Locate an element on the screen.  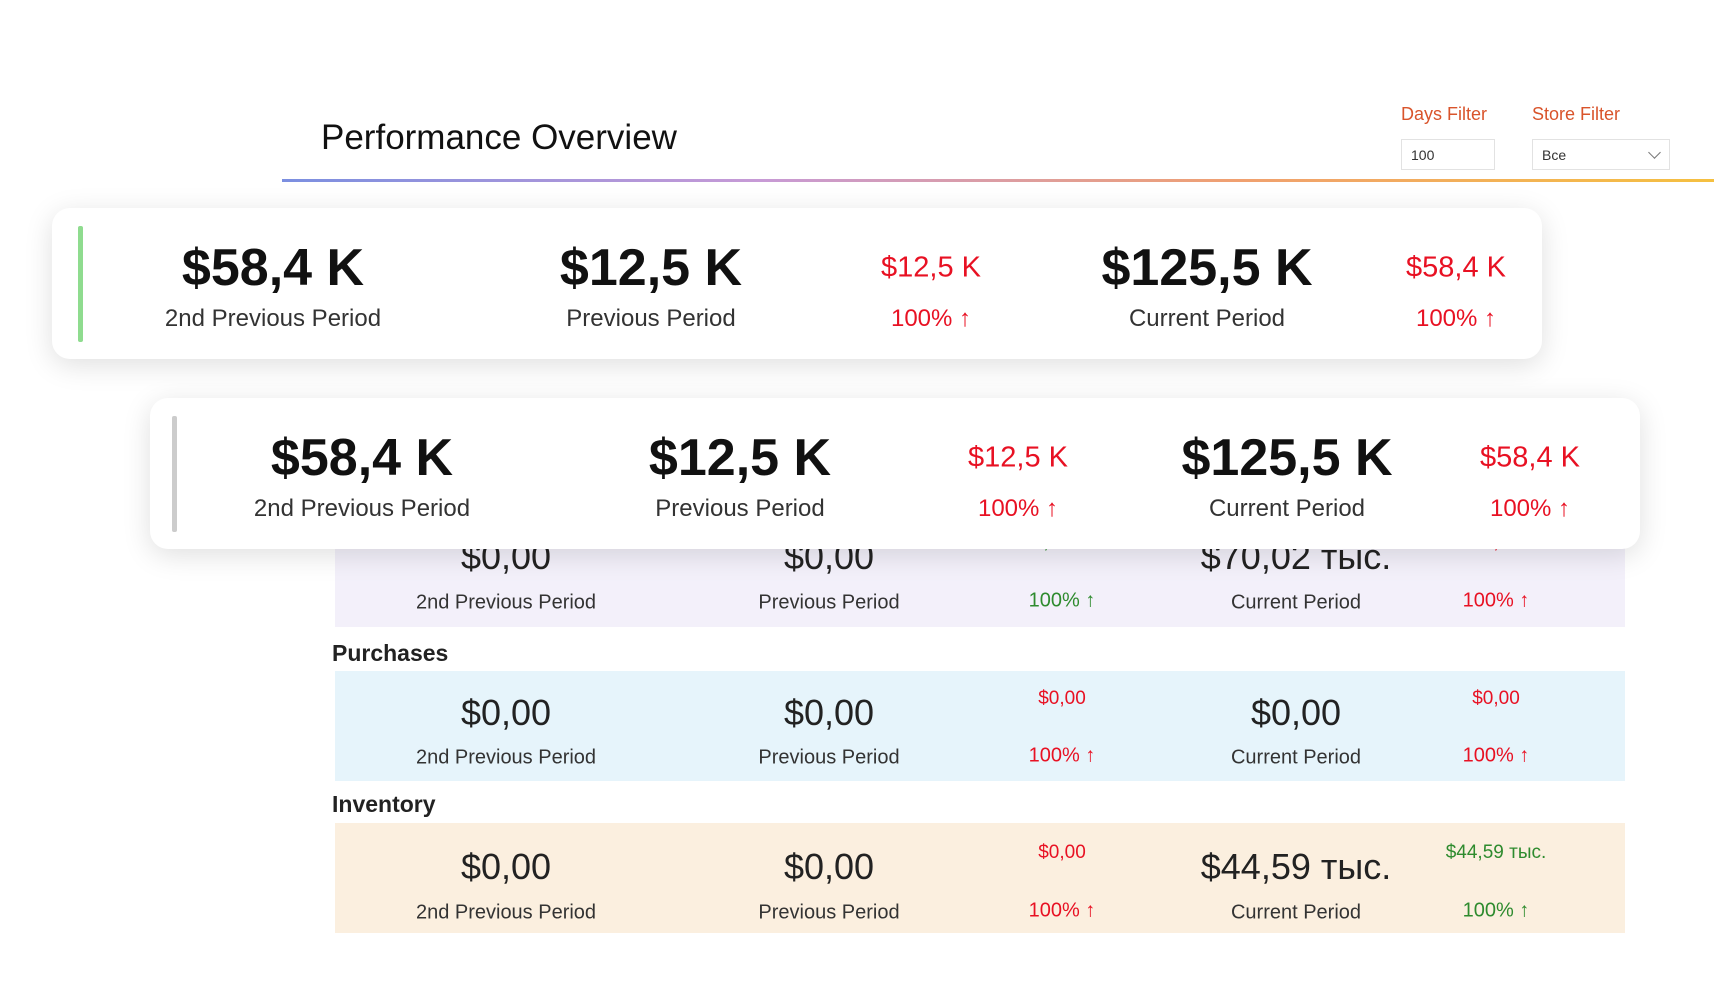
metric-value: $70,02 тыс. is located at coordinates (1296, 562).